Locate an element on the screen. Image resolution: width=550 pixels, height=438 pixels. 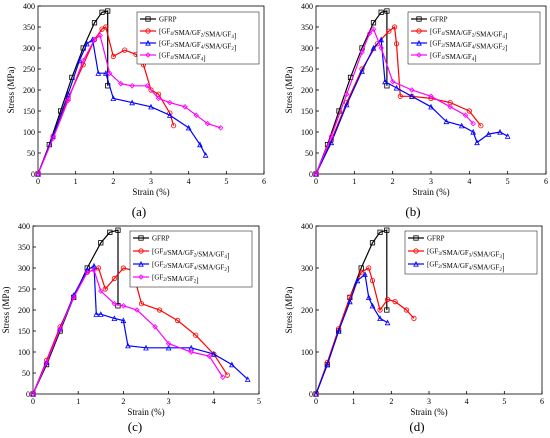
x-tick-label: 2 is located at coordinates (391, 401).